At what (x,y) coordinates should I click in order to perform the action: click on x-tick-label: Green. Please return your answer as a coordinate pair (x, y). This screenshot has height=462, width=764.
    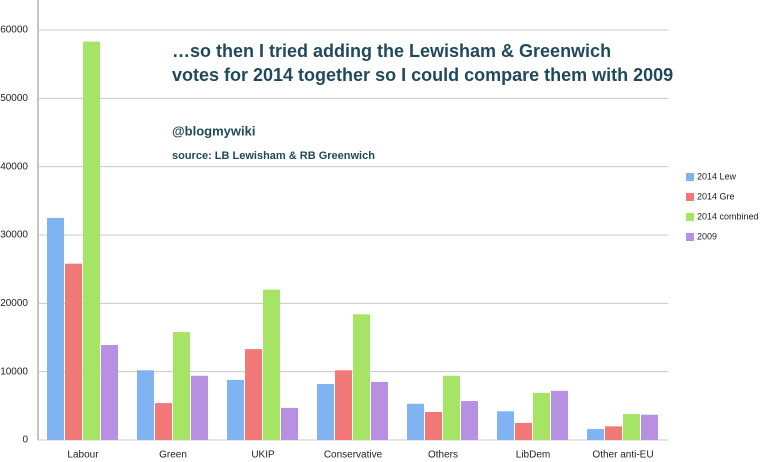
    Looking at the image, I should click on (173, 455).